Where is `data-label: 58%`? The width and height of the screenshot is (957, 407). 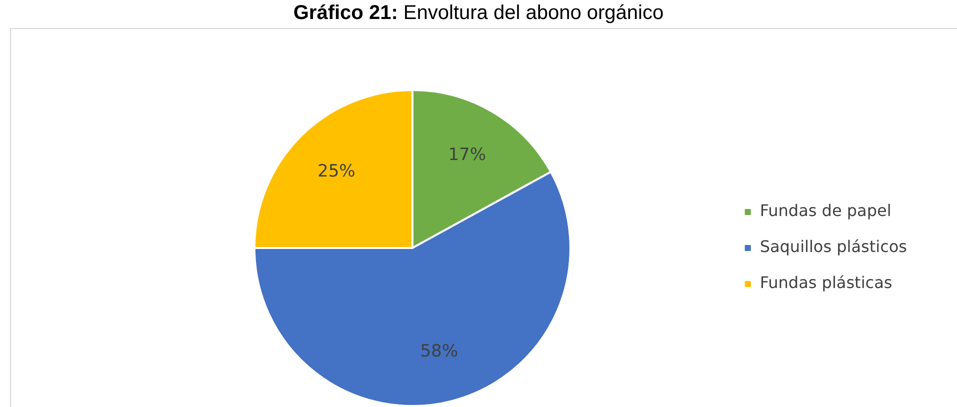
data-label: 58% is located at coordinates (439, 351).